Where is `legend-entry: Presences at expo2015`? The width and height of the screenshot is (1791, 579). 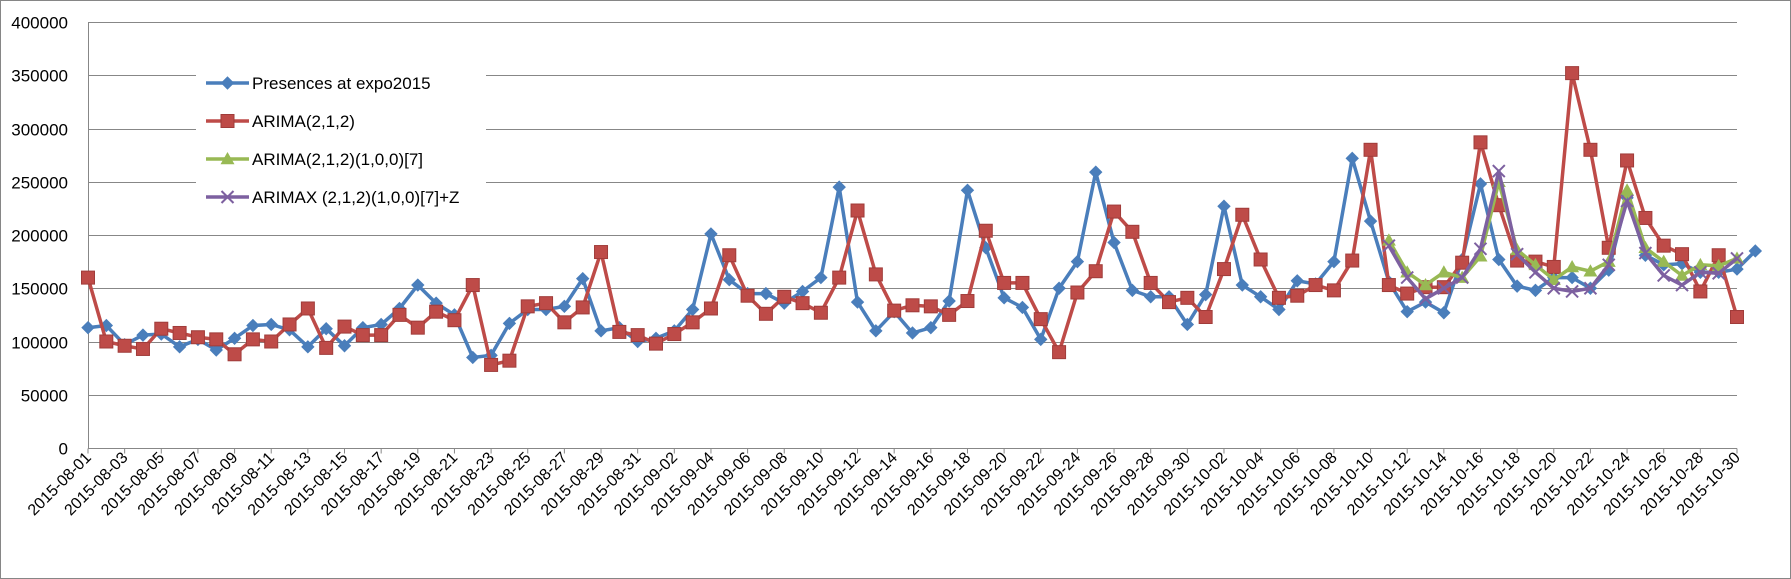
legend-entry: Presences at expo2015 is located at coordinates (318, 83).